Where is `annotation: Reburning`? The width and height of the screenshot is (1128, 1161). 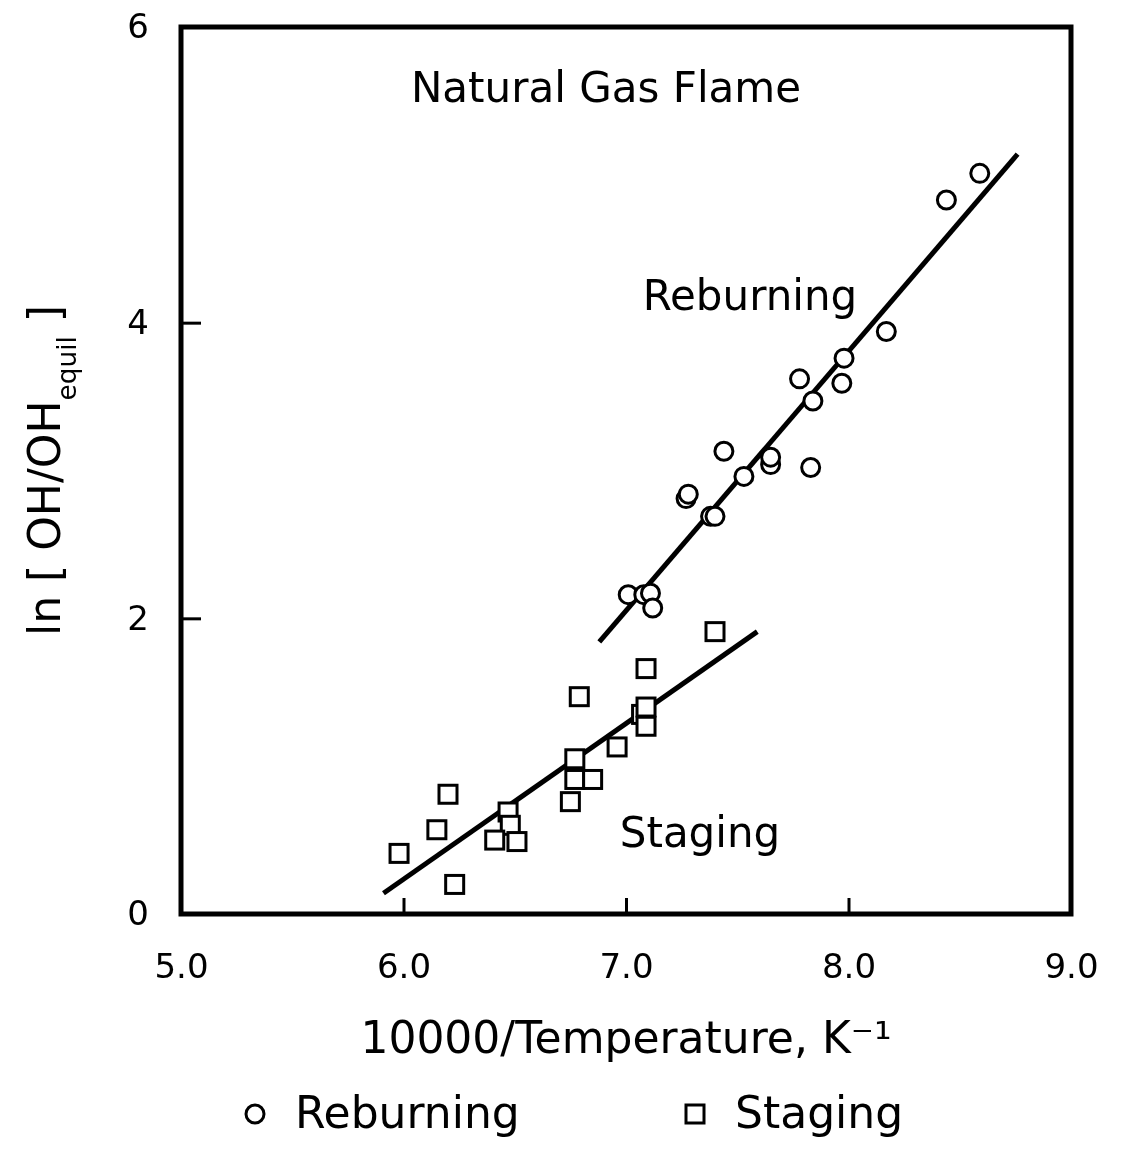
annotation: Reburning is located at coordinates (750, 295).